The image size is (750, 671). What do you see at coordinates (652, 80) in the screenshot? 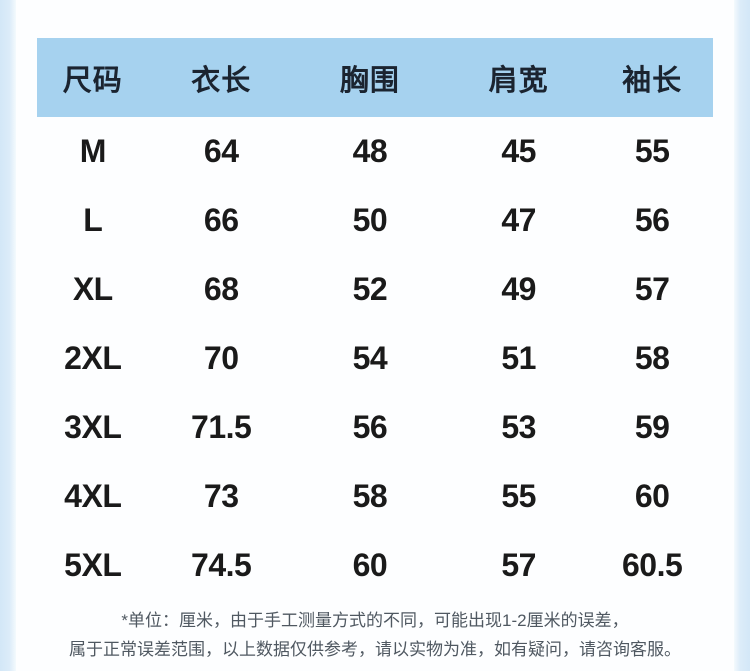
I see `column-header-sleeve: 袖长` at bounding box center [652, 80].